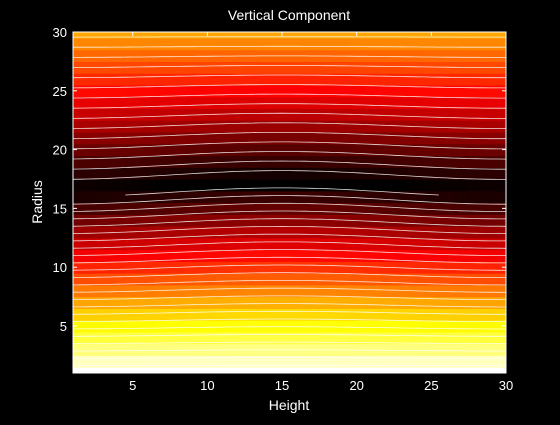 The width and height of the screenshot is (560, 425). I want to click on y-tick-label: 30, so click(60, 32).